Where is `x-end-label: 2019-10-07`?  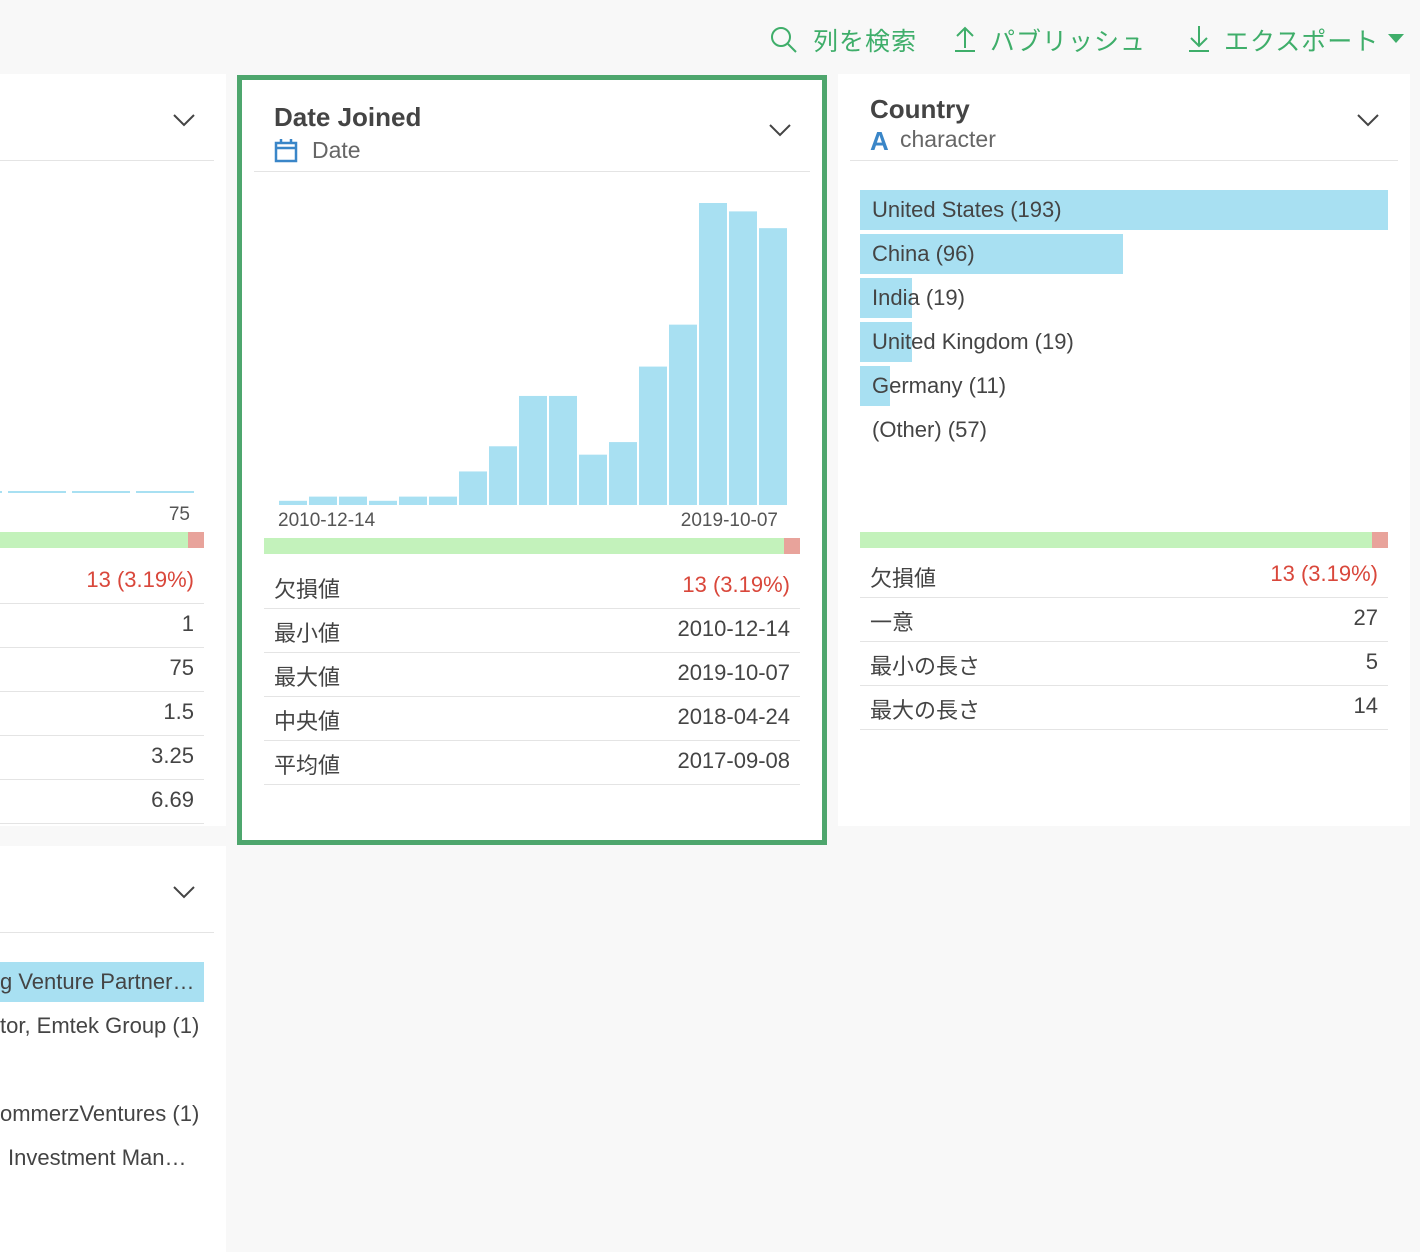 x-end-label: 2019-10-07 is located at coordinates (729, 520).